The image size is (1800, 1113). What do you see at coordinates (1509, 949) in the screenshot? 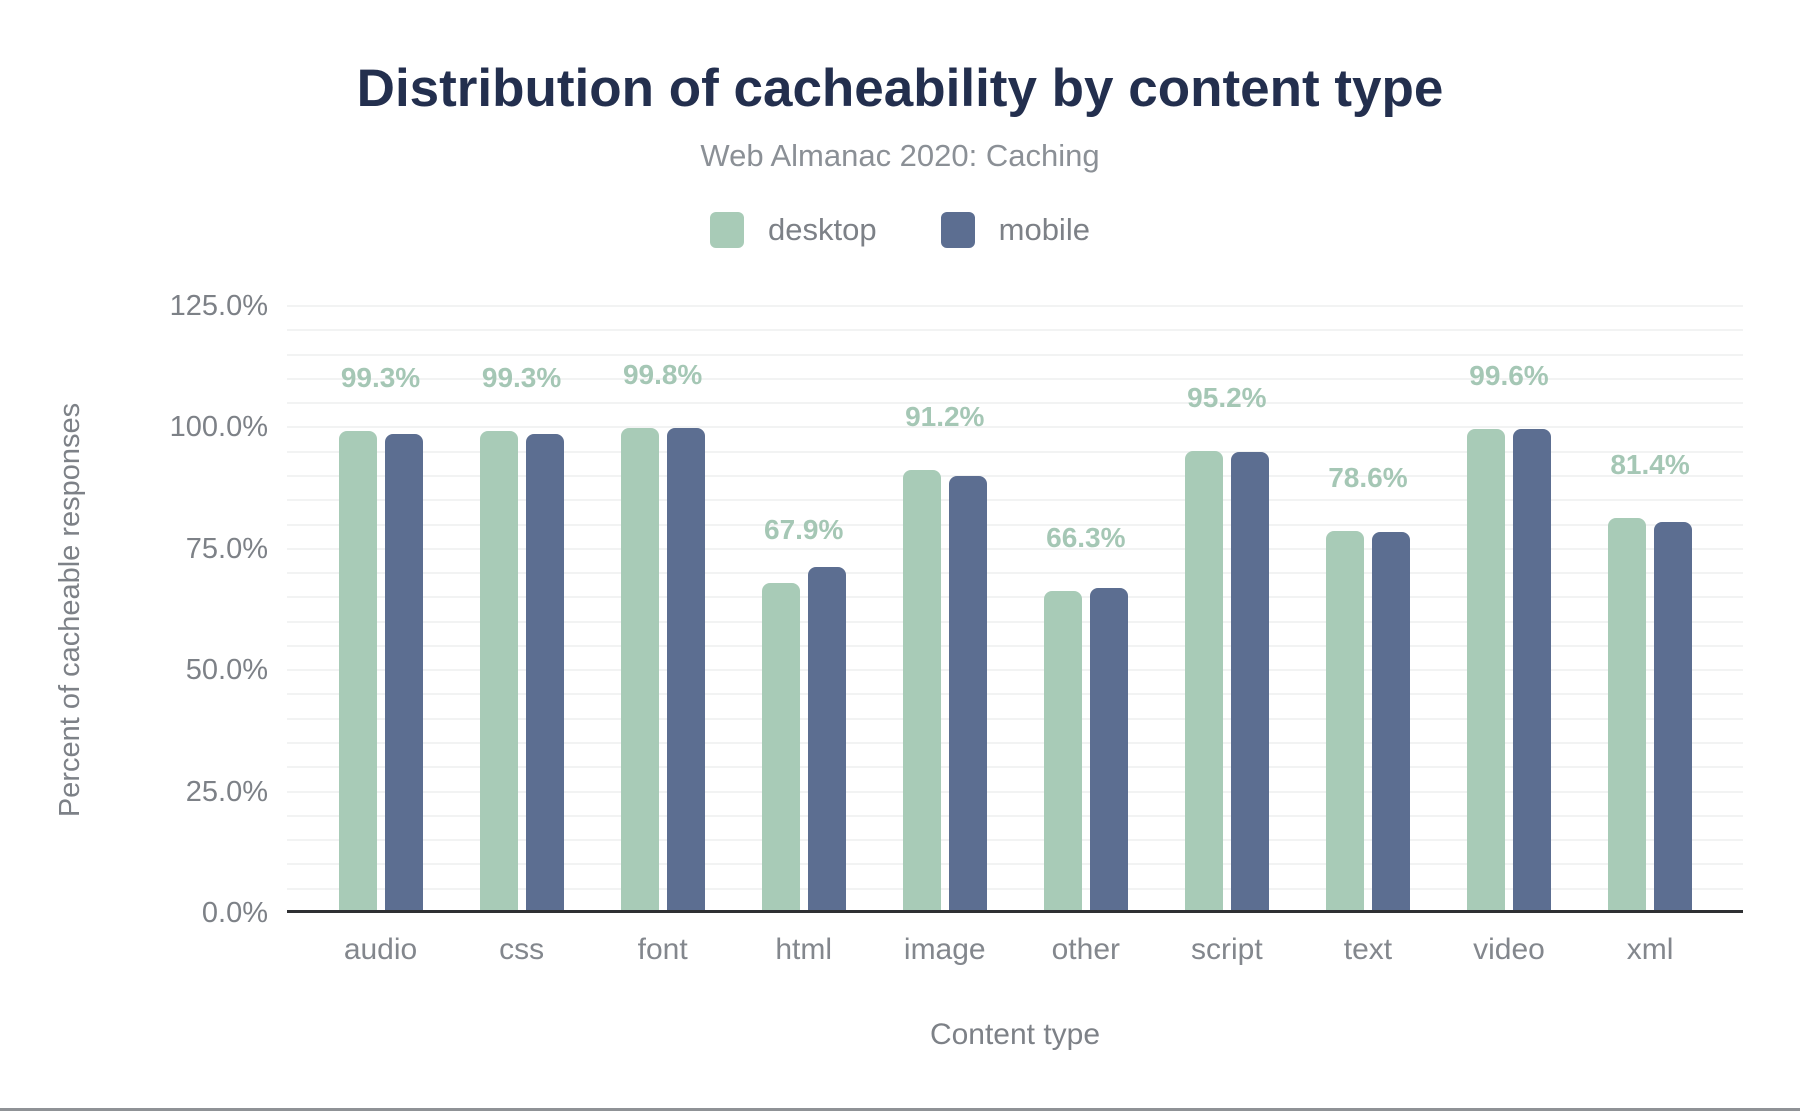
I see `x-tick-label-video: video` at bounding box center [1509, 949].